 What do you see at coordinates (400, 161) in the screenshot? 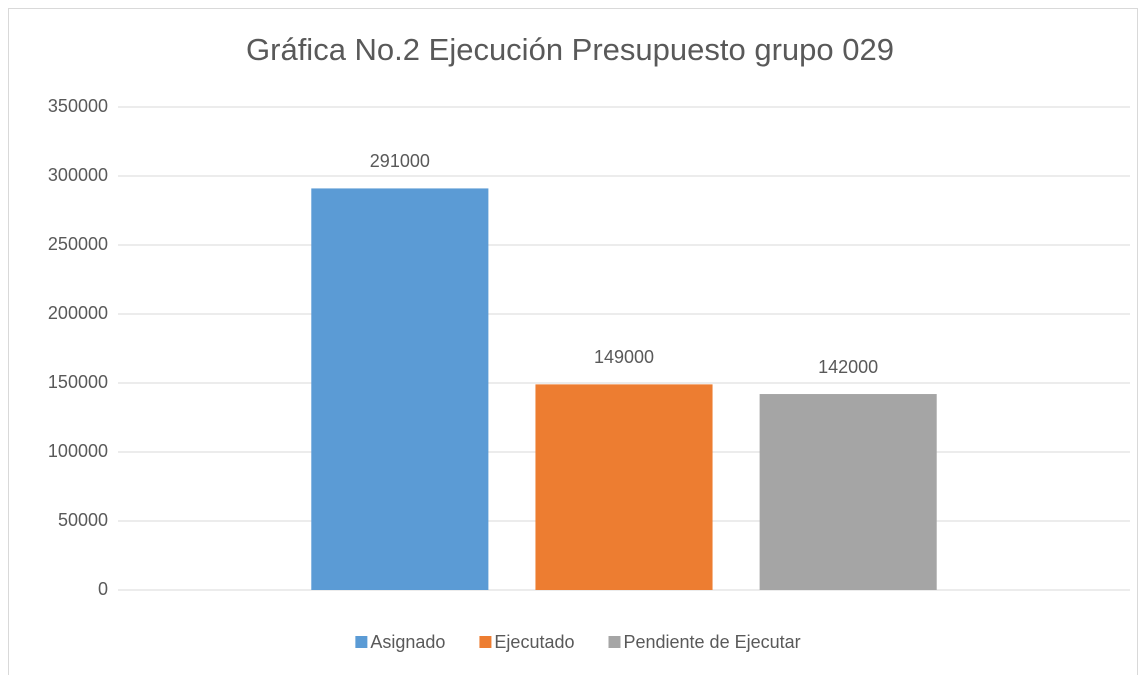
I see `data-label: 291000` at bounding box center [400, 161].